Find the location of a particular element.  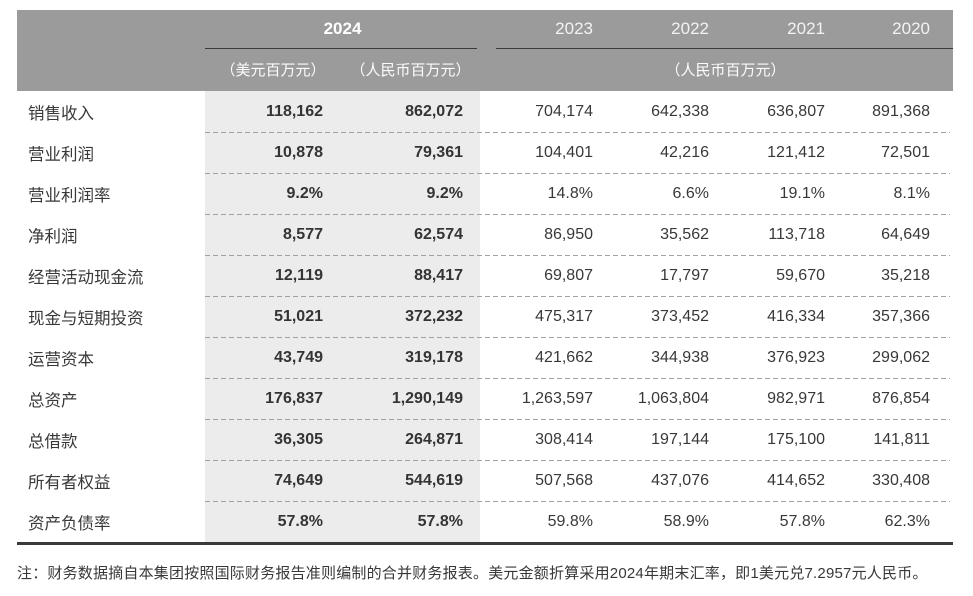

cell-2024-rmb: 862,072 is located at coordinates (410, 111).